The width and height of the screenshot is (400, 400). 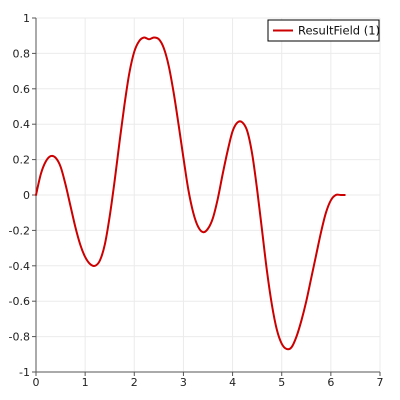 What do you see at coordinates (22, 160) in the screenshot?
I see `y-tick-label: 0.2` at bounding box center [22, 160].